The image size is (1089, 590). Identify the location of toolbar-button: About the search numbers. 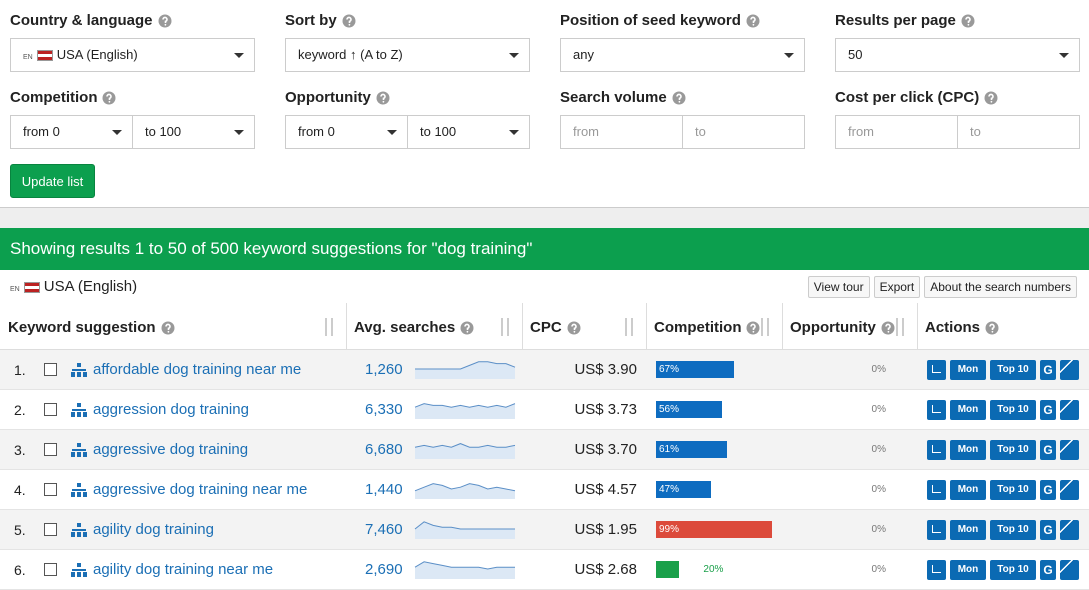
(1000, 287).